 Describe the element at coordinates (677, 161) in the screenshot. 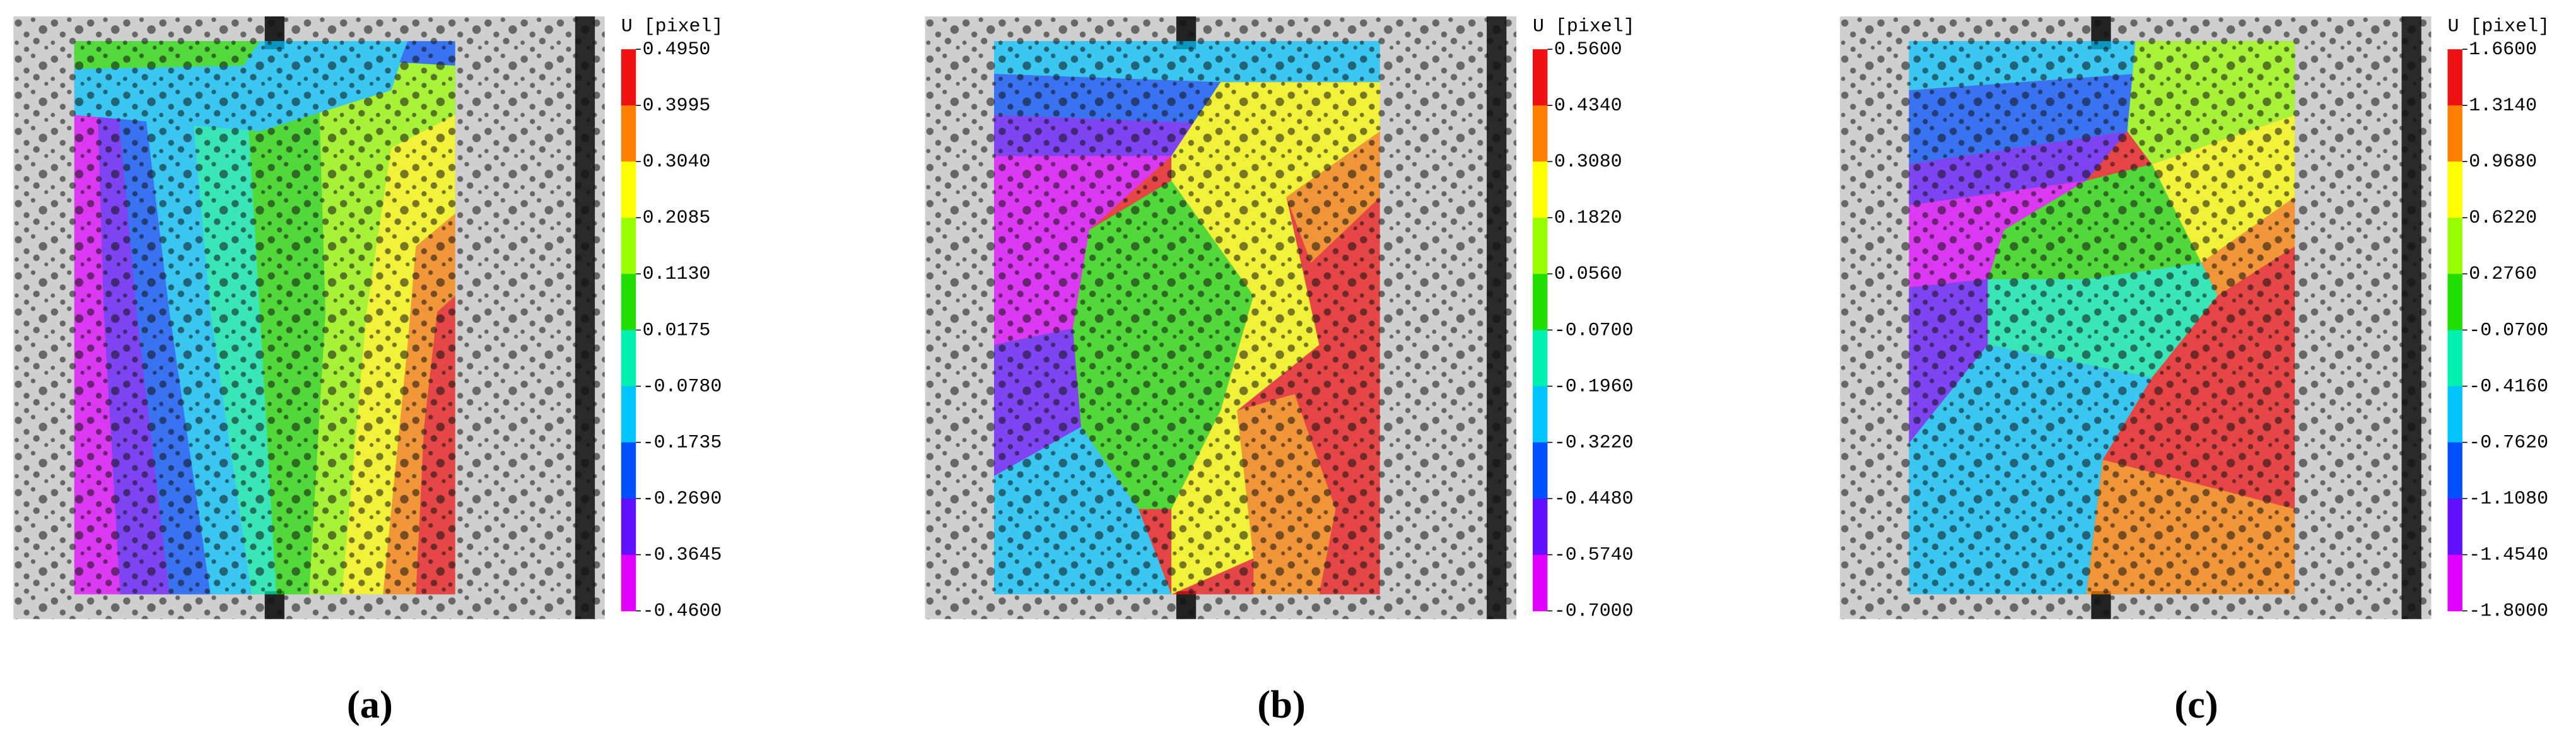

I see `colorbar-tick-label: 0.3040` at that location.